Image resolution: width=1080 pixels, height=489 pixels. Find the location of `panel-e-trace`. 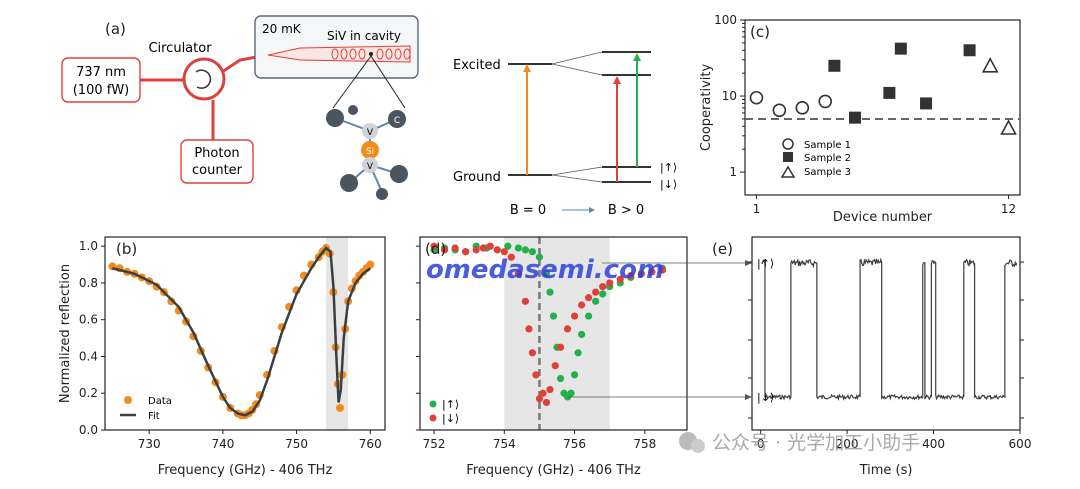

panel-e-trace is located at coordinates (889, 329).